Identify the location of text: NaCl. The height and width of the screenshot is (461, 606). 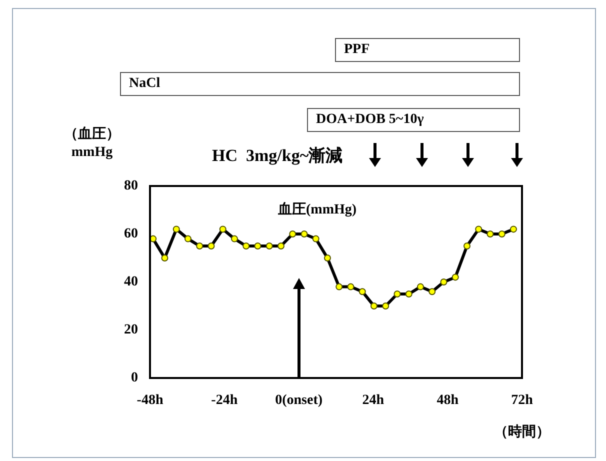
(320, 84).